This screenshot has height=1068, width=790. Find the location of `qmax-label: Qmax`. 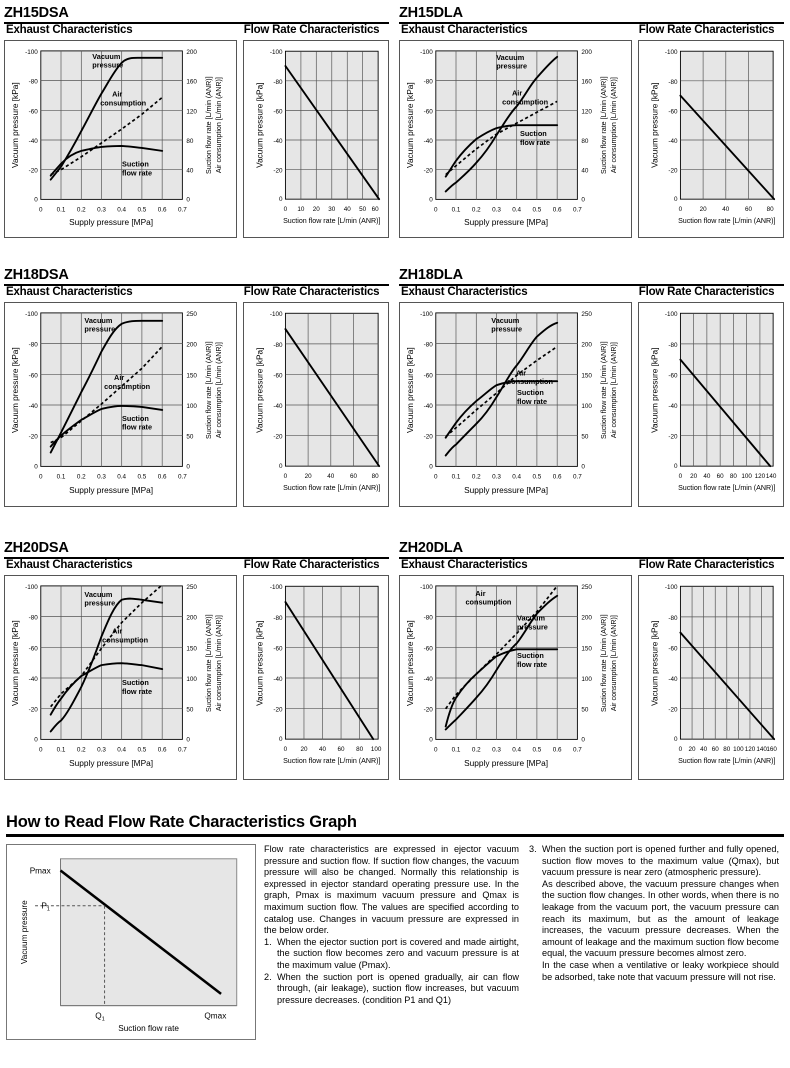

qmax-label: Qmax is located at coordinates (215, 1015).